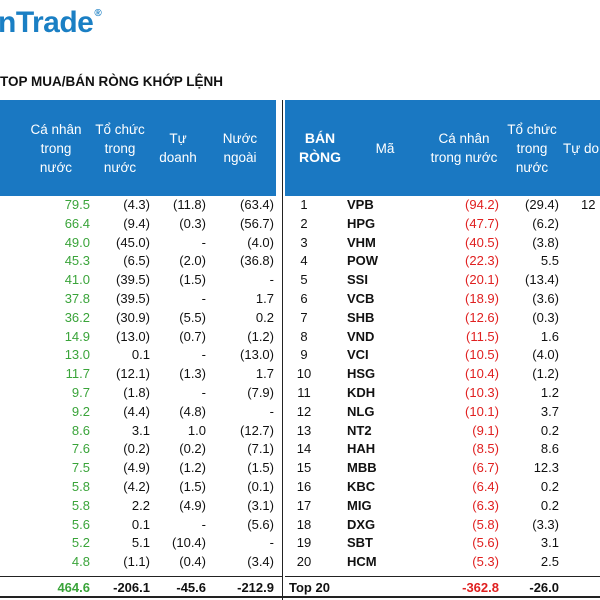 This screenshot has height=600, width=600. I want to click on cell-institution: (0.3), so click(545, 317).